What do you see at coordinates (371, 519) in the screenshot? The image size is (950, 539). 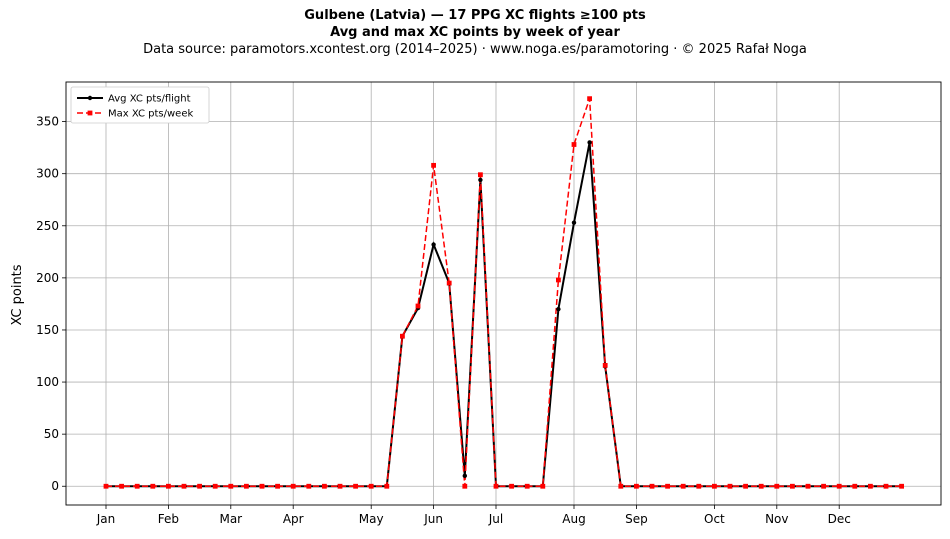 I see `x-tick-label: May` at bounding box center [371, 519].